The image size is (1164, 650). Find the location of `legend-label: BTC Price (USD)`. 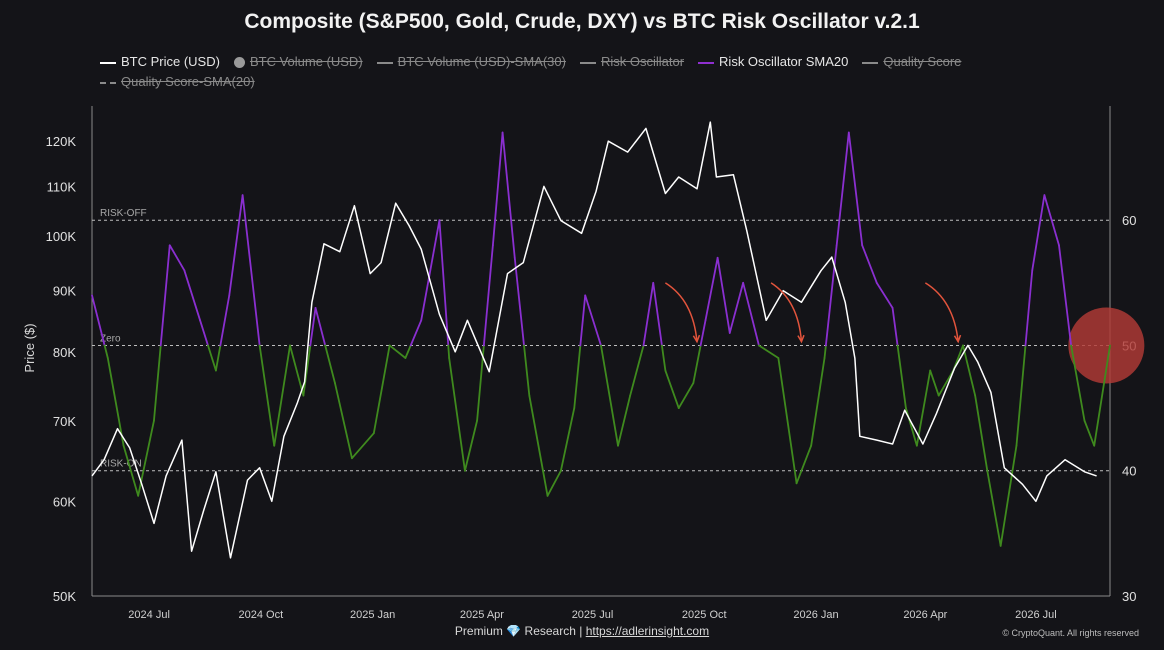

legend-label: BTC Price (USD) is located at coordinates (170, 61).